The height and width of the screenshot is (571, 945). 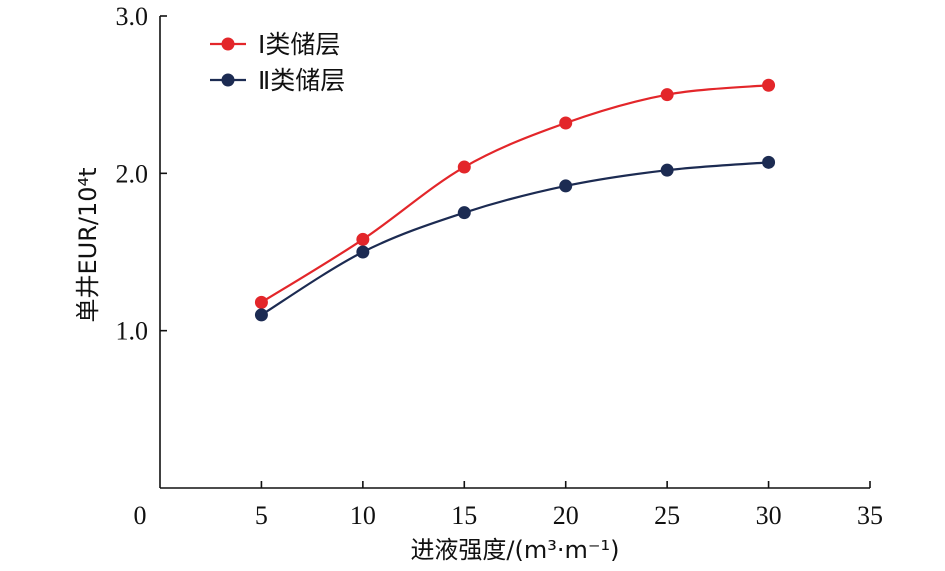 What do you see at coordinates (261, 515) in the screenshot?
I see `x-tick-label: 5` at bounding box center [261, 515].